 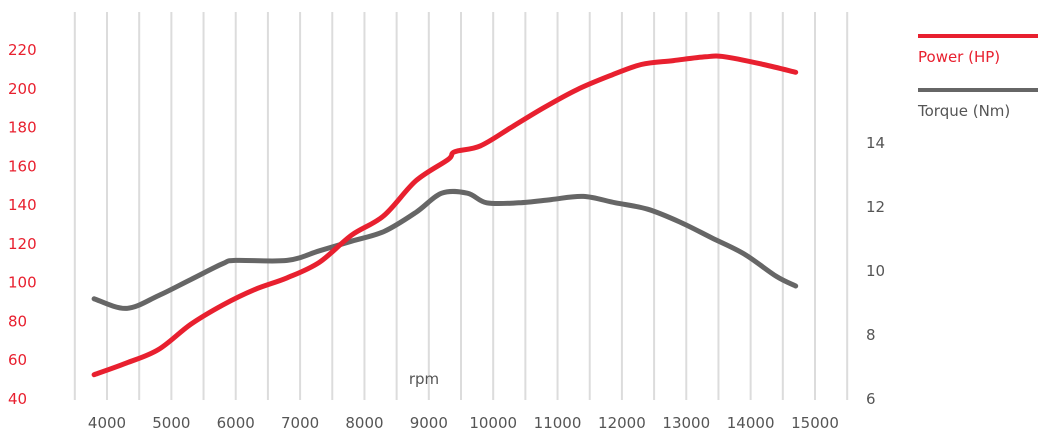 I want to click on x-tick-label: 14000, so click(x=751, y=423).